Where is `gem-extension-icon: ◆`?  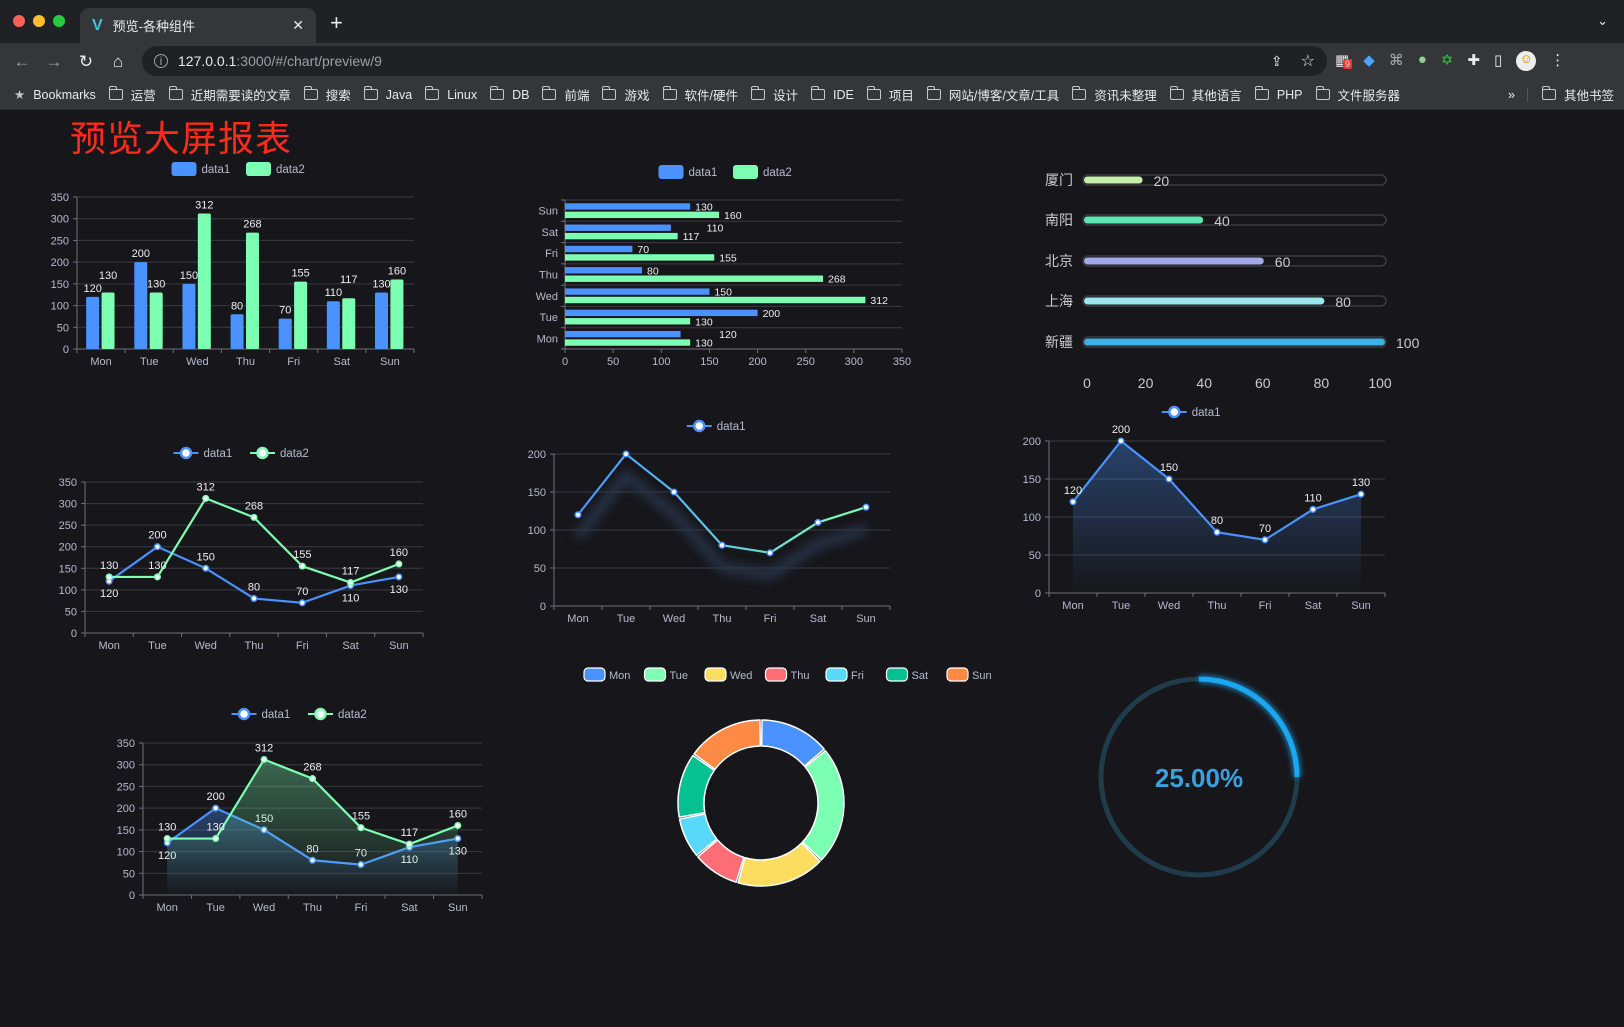
gem-extension-icon: ◆ is located at coordinates (1369, 60).